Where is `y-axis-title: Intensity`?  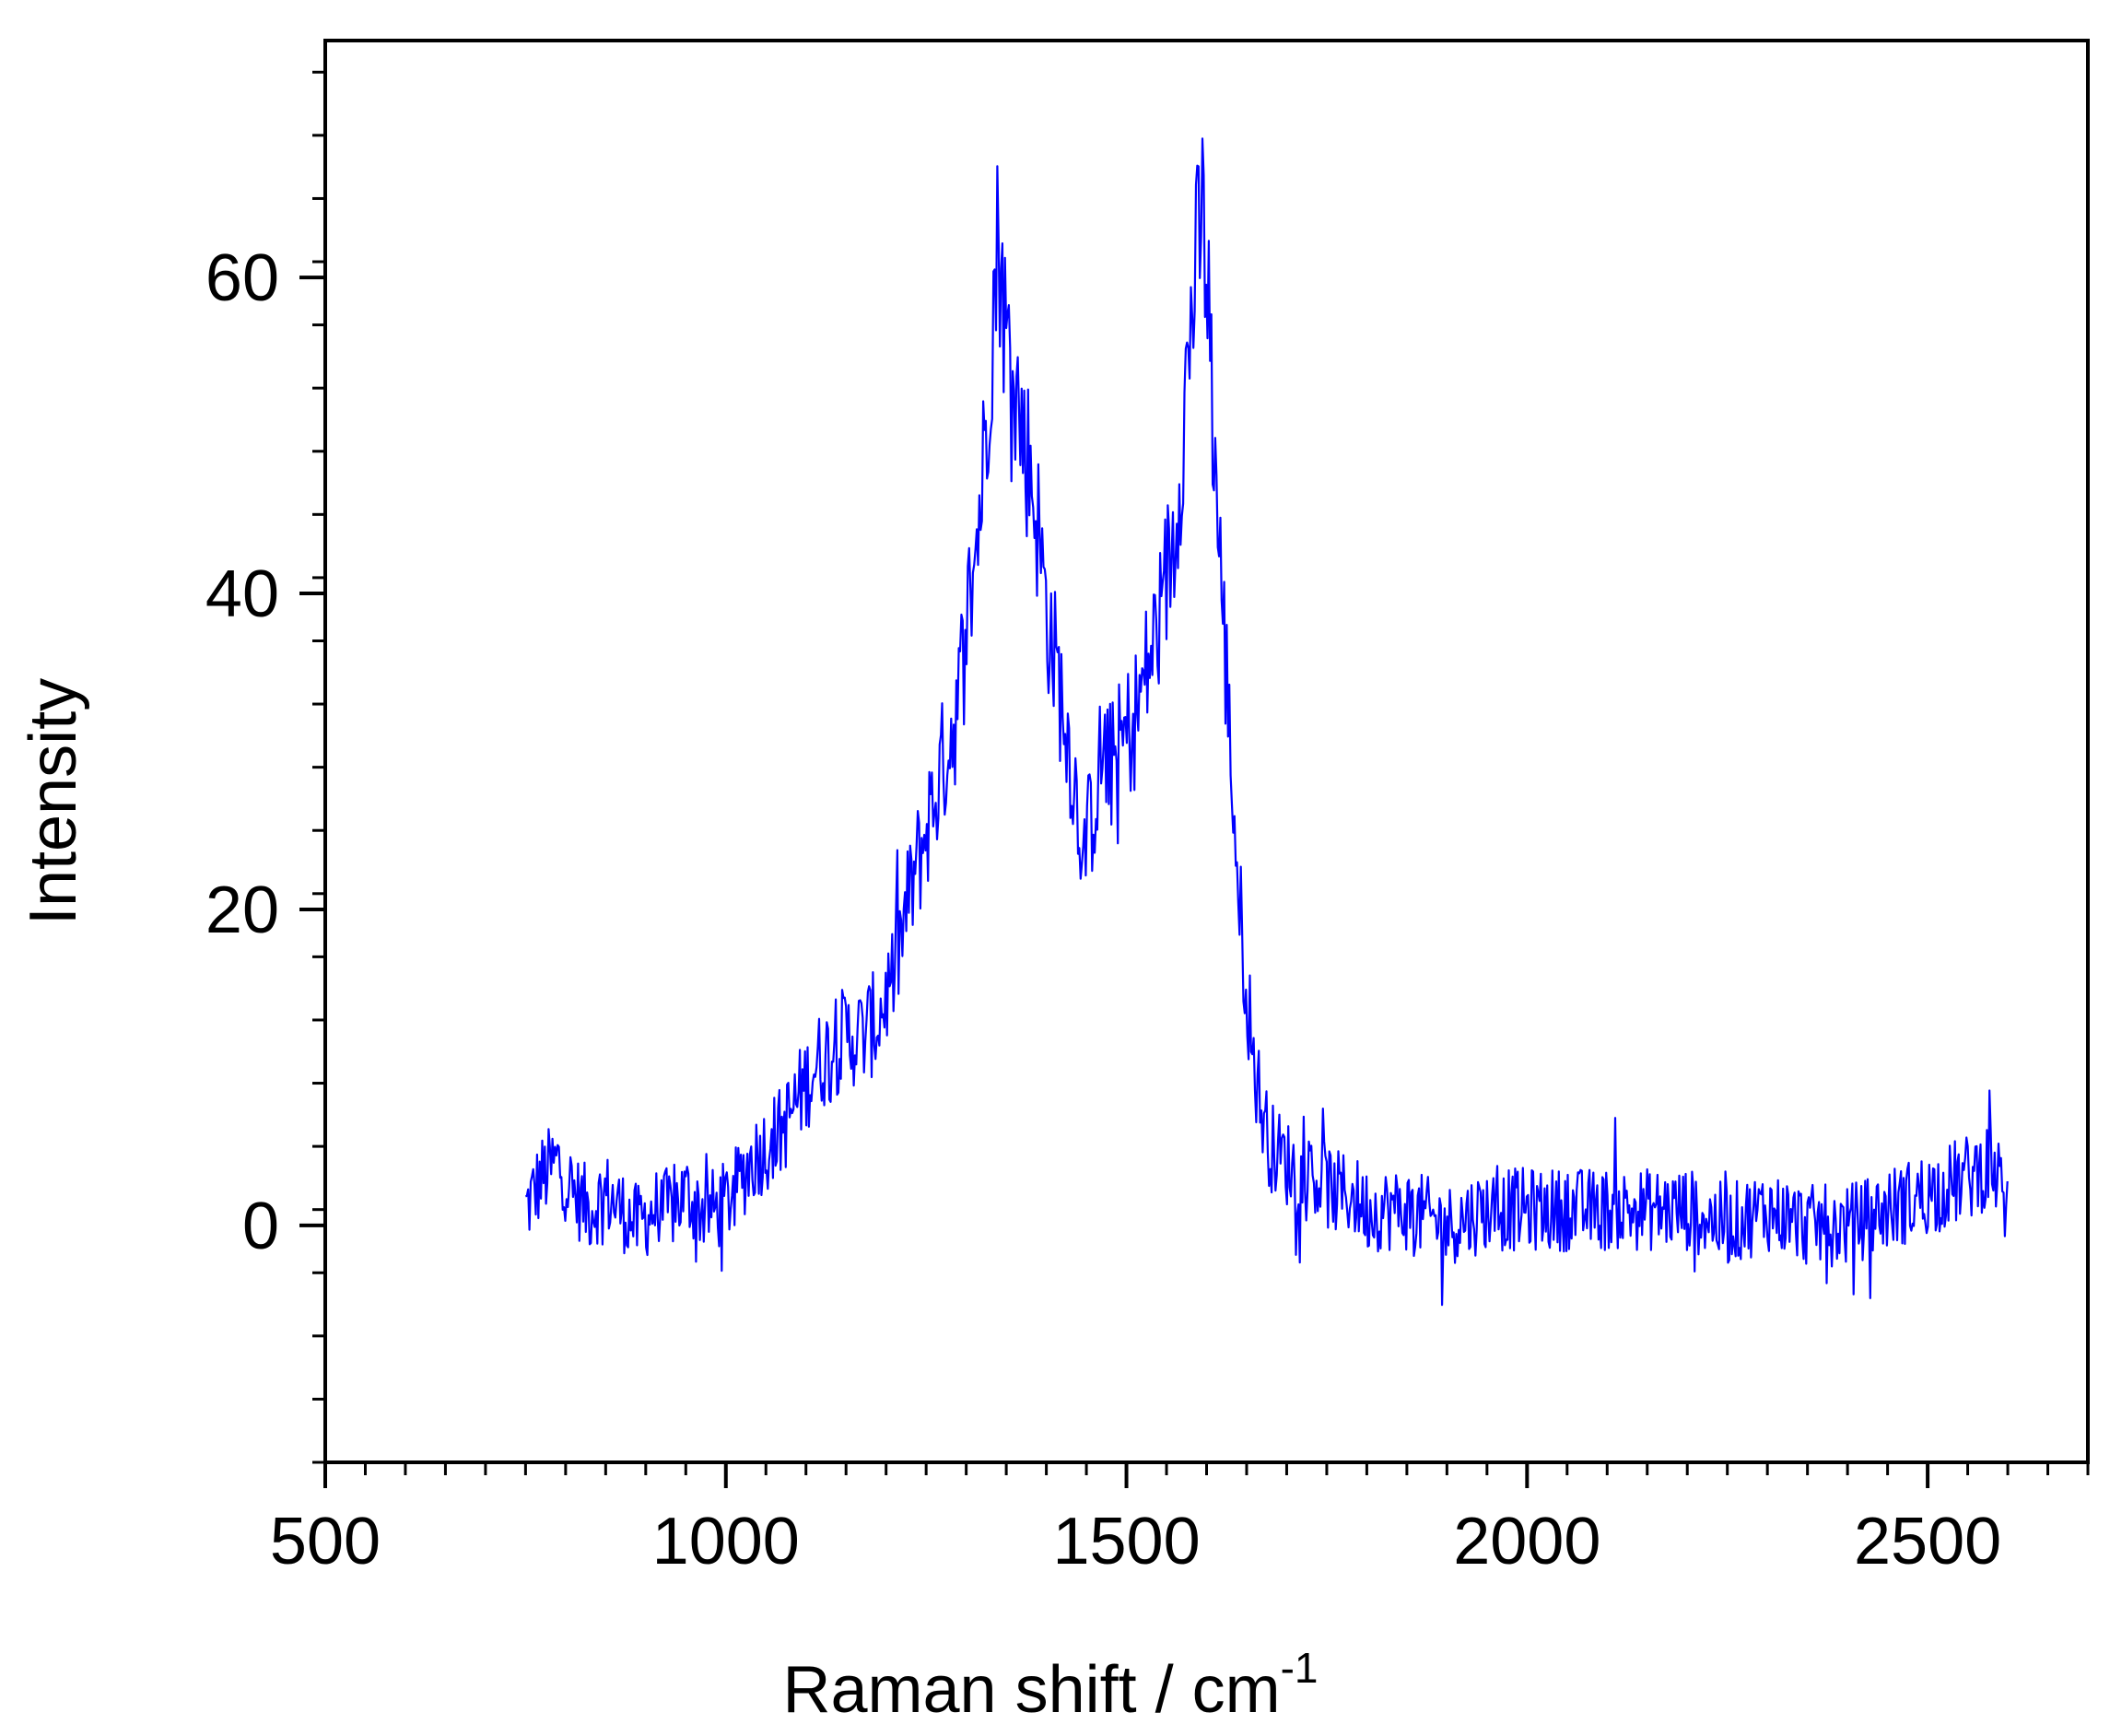
y-axis-title: Intensity is located at coordinates (53, 801).